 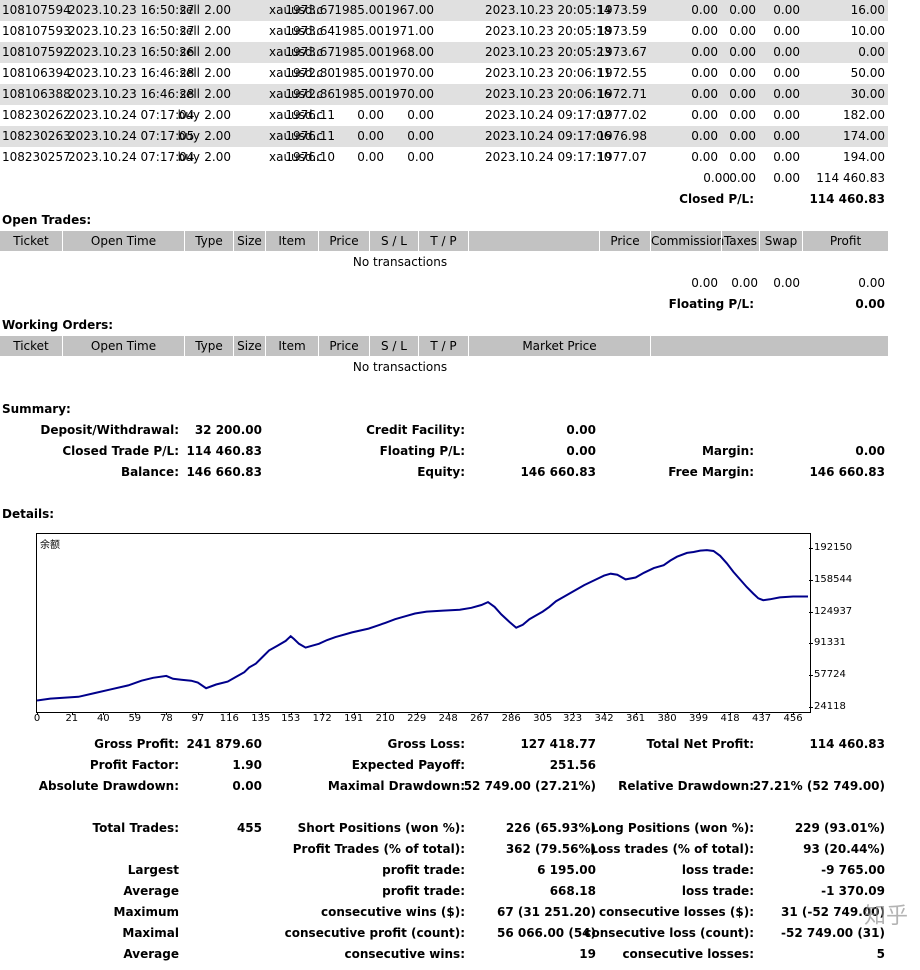 I want to click on relative-drawdown-value: 27.21% (52 749.00), so click(x=818, y=786).